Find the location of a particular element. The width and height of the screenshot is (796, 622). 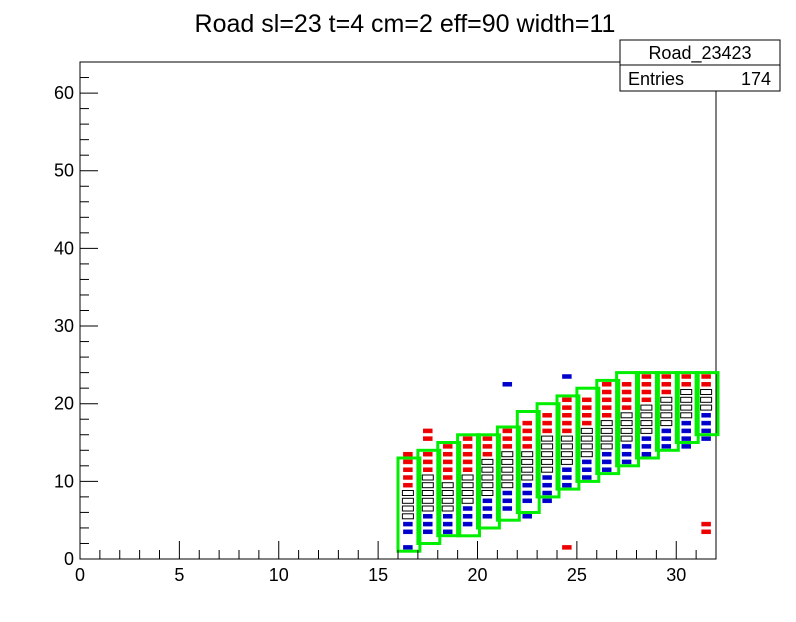

stats-entries-label: Entries is located at coordinates (656, 79).